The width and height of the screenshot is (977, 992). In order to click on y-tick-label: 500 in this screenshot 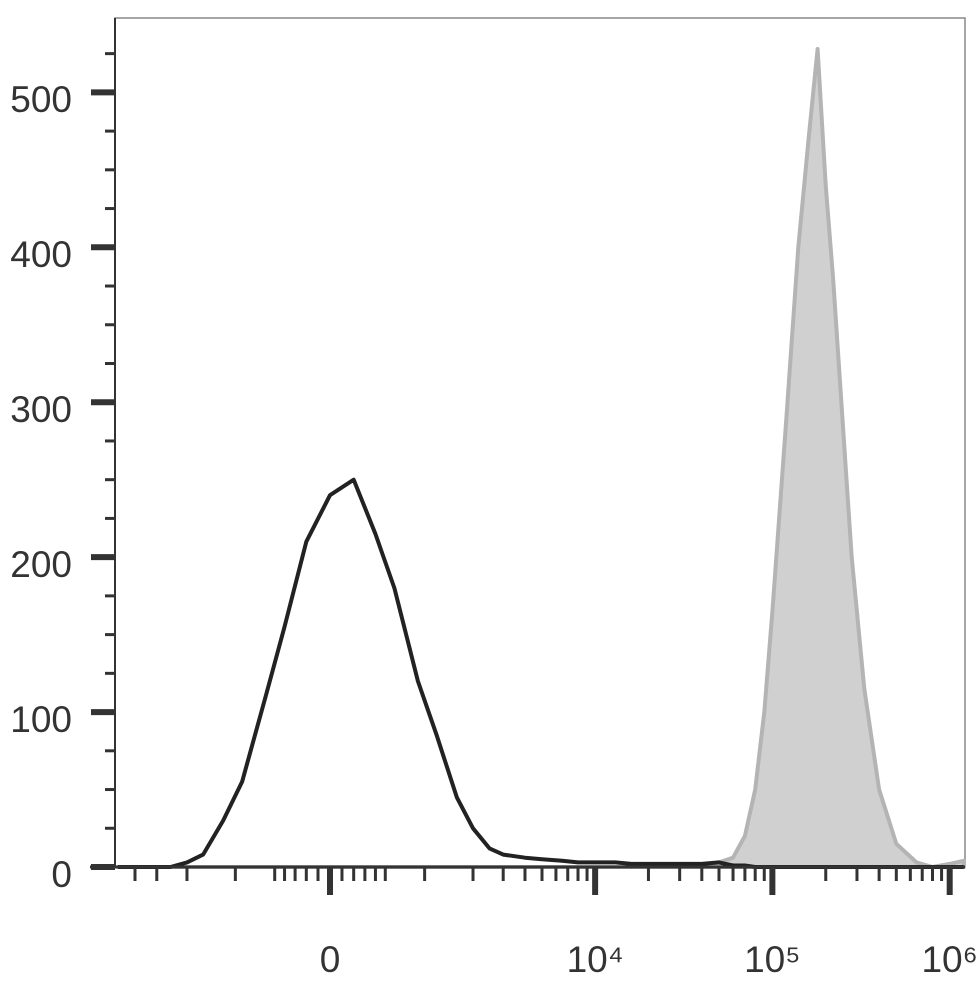, I will do `click(41, 99)`.